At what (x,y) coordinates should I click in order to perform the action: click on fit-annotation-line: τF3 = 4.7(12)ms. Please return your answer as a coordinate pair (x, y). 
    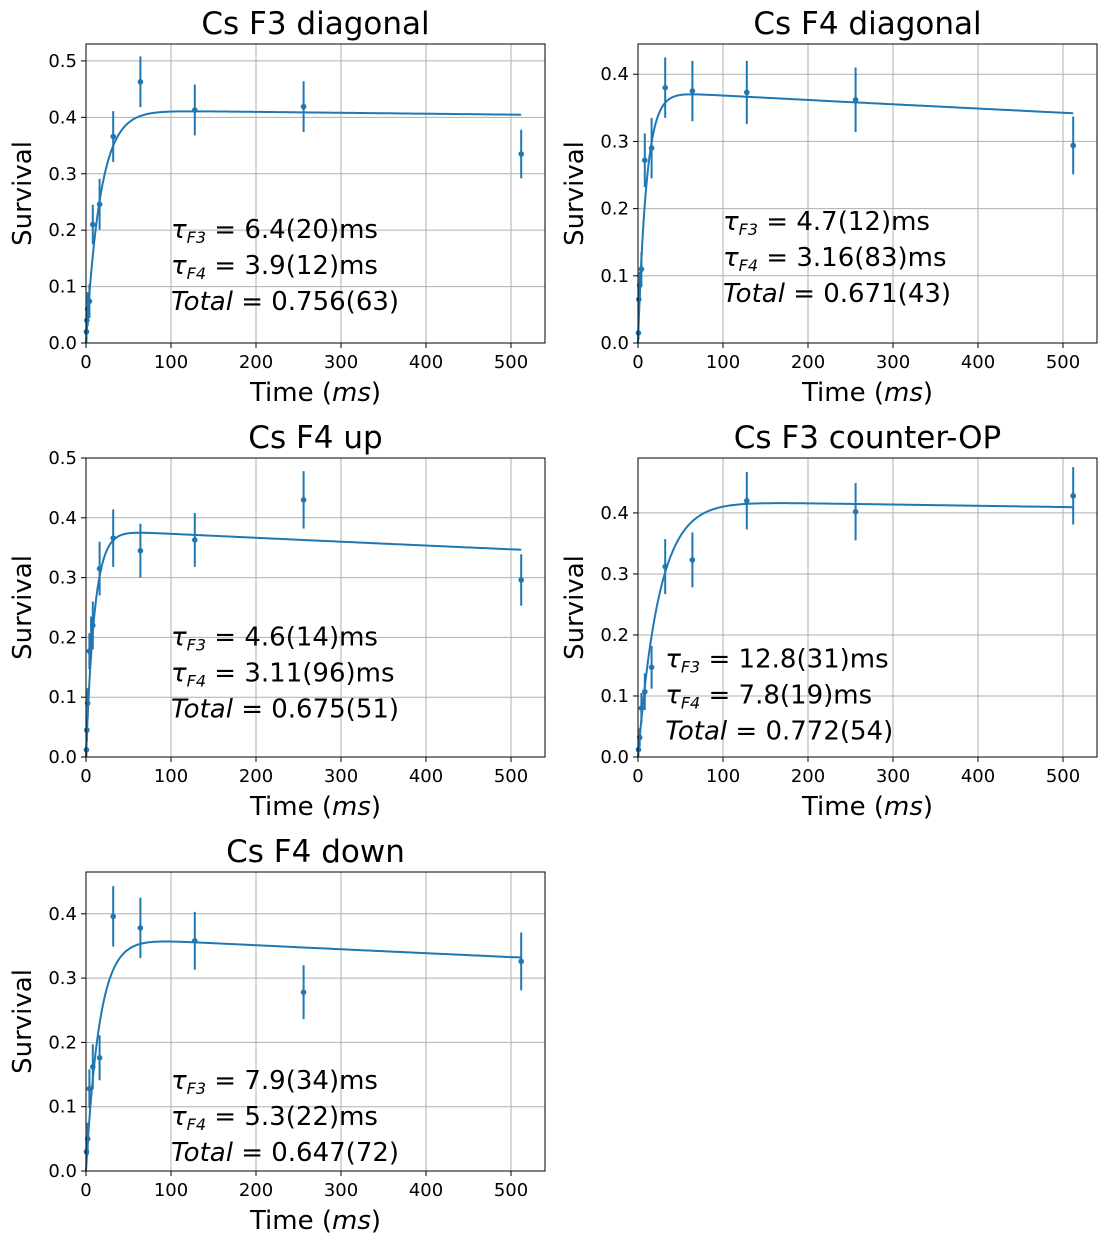
    Looking at the image, I should click on (826, 223).